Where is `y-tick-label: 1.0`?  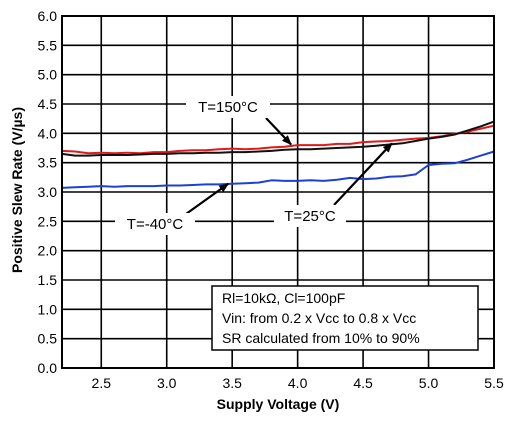 y-tick-label: 1.0 is located at coordinates (48, 309).